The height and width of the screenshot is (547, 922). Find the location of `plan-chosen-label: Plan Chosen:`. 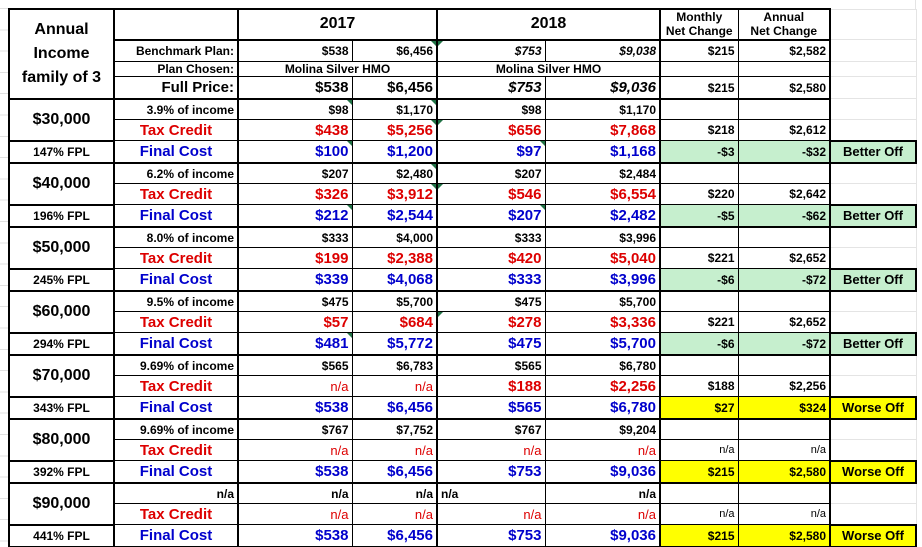

plan-chosen-label: Plan Chosen: is located at coordinates (176, 69).